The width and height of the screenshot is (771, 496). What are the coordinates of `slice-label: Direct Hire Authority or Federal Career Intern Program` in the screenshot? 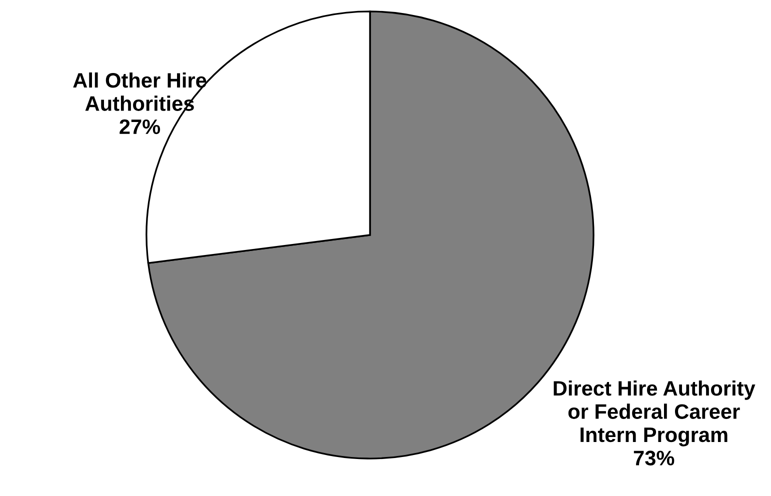 It's located at (655, 413).